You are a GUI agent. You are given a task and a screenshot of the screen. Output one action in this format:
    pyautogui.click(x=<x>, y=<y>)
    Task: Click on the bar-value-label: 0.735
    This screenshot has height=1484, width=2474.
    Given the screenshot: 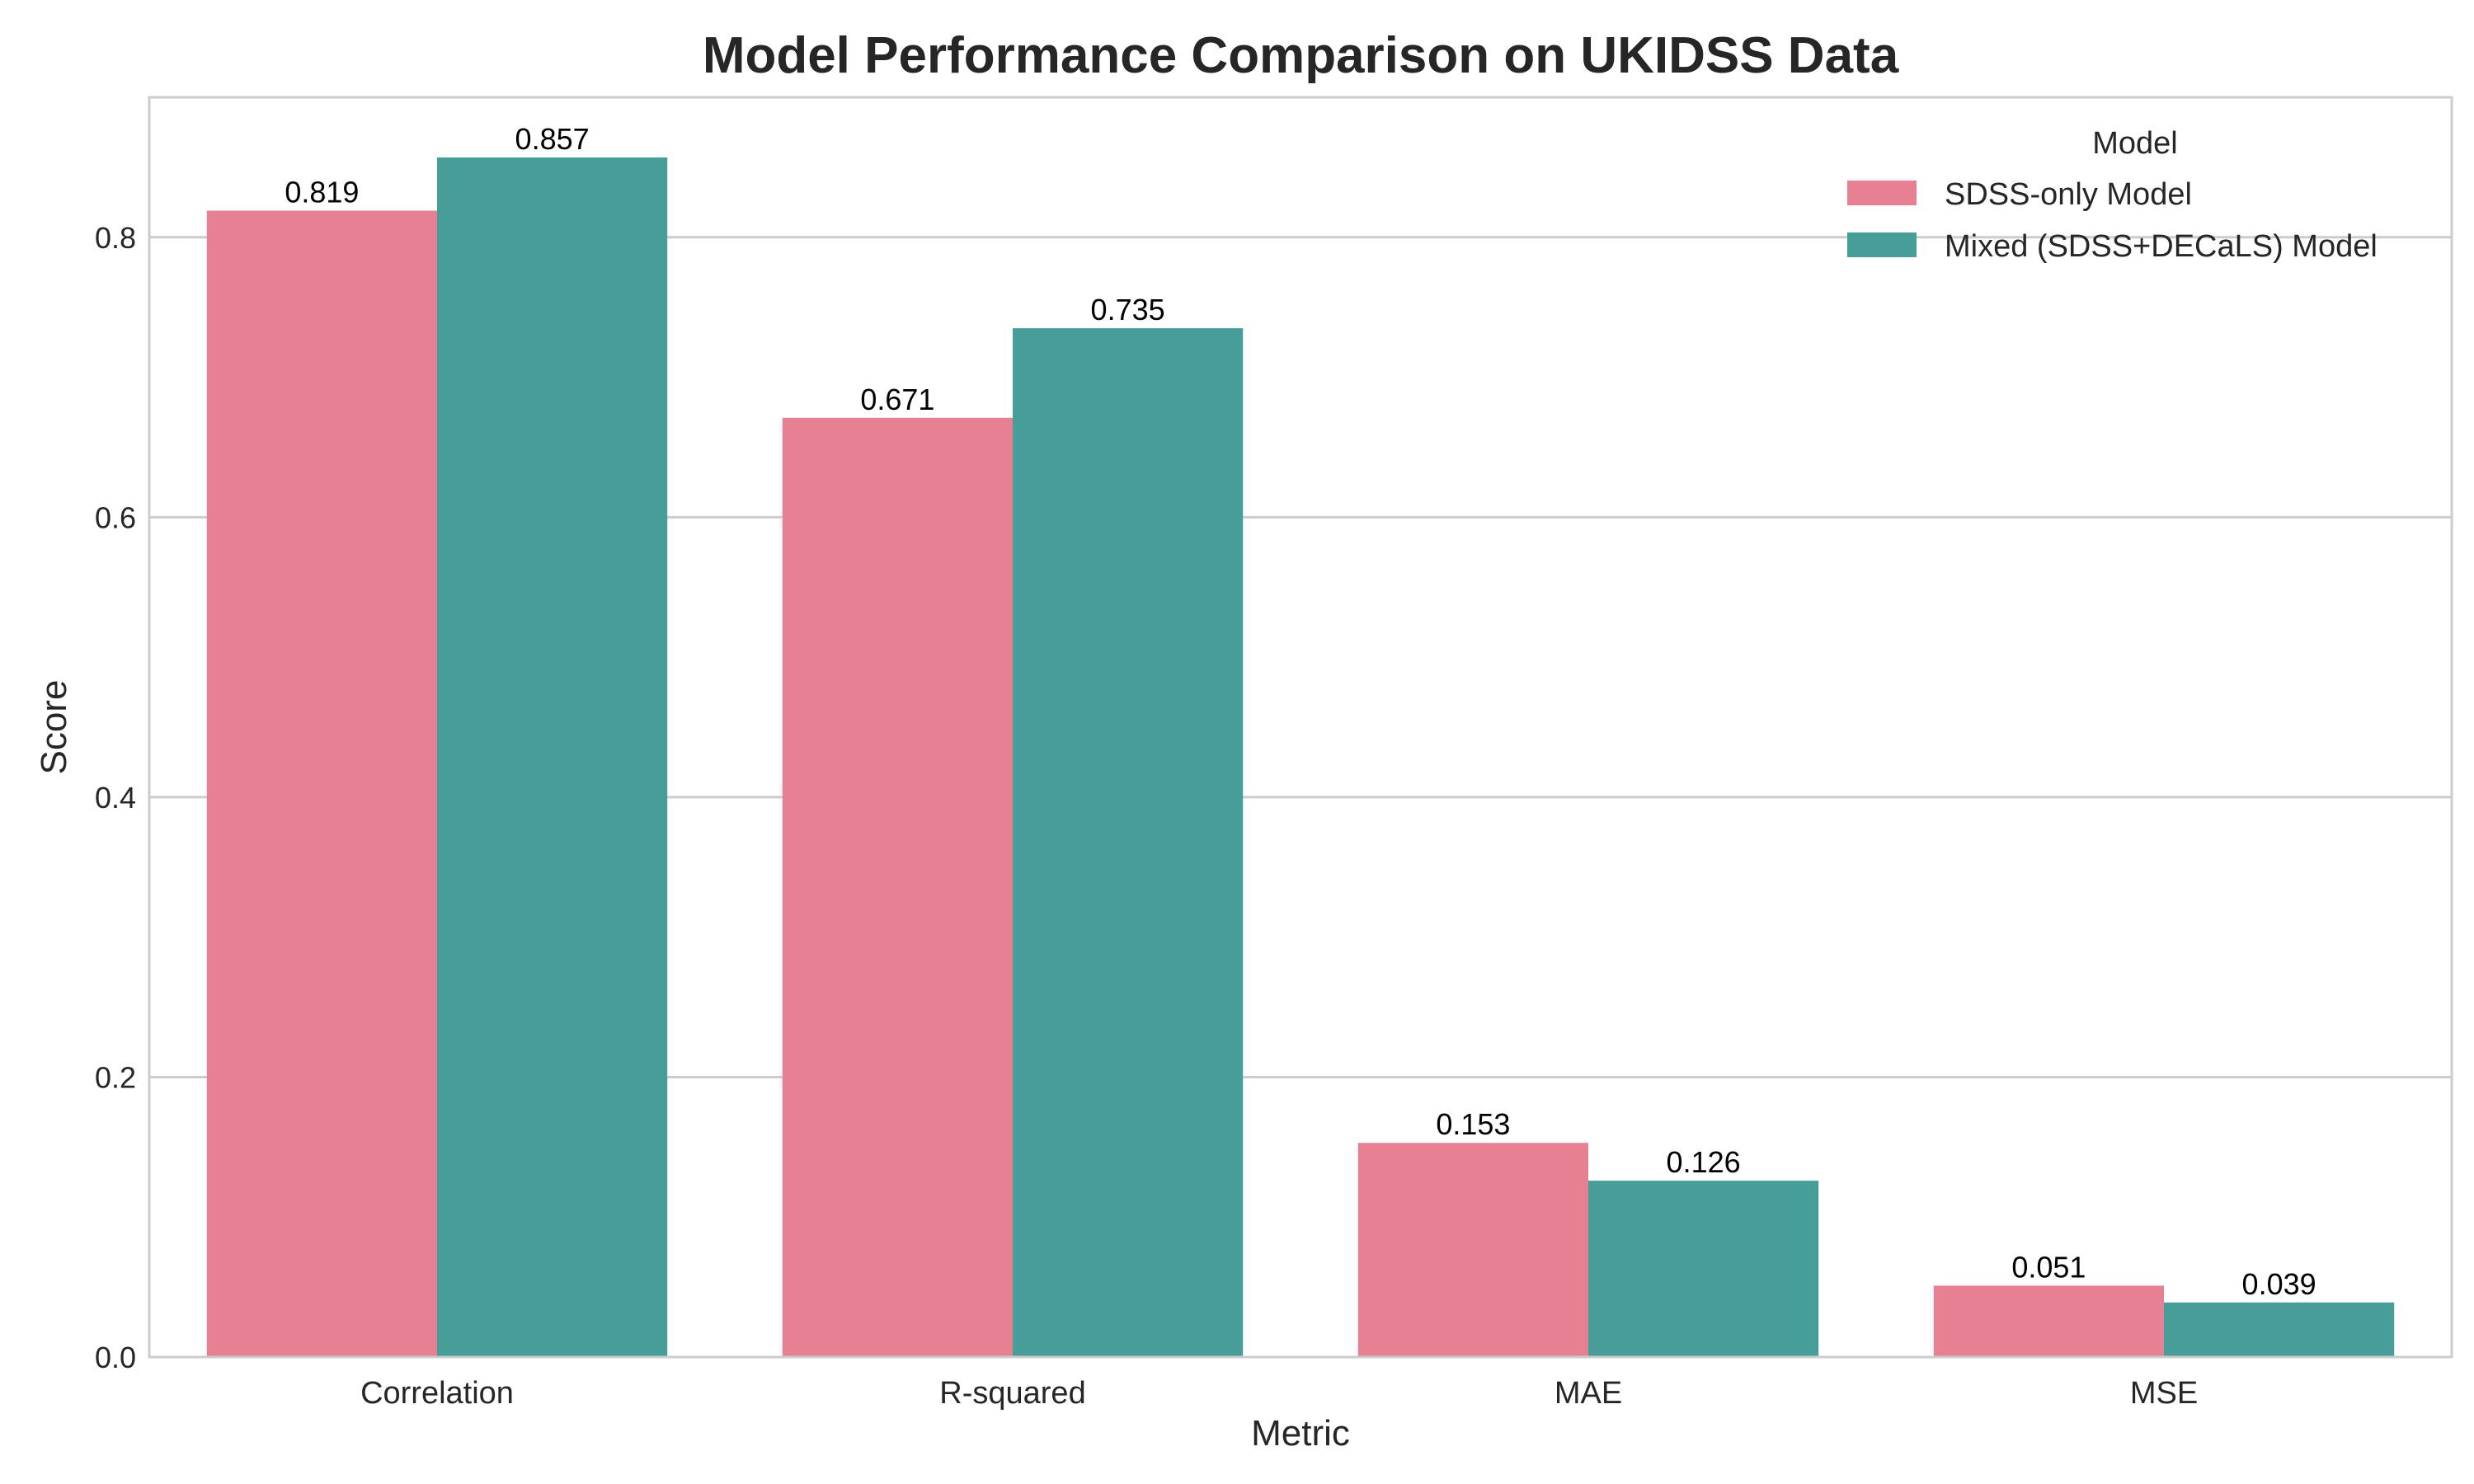 What is the action you would take?
    pyautogui.click(x=1128, y=309)
    